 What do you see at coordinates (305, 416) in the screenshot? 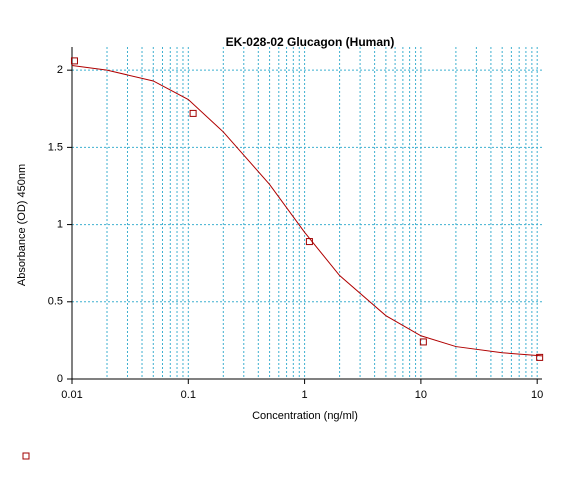
I see `x-axis-label: Concentration (ng/ml)` at bounding box center [305, 416].